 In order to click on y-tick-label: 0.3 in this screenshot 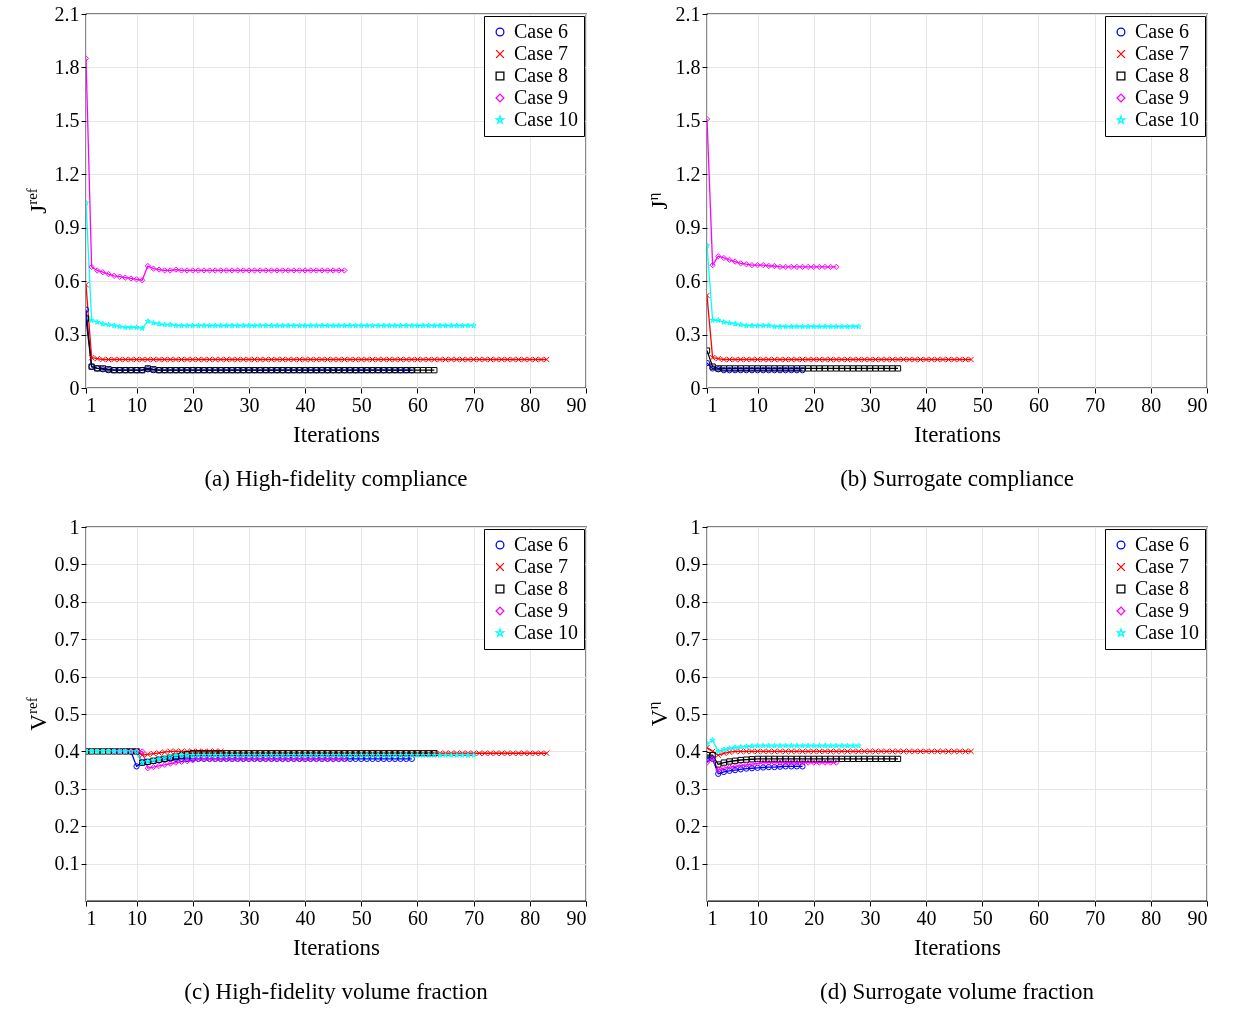, I will do `click(67, 334)`.